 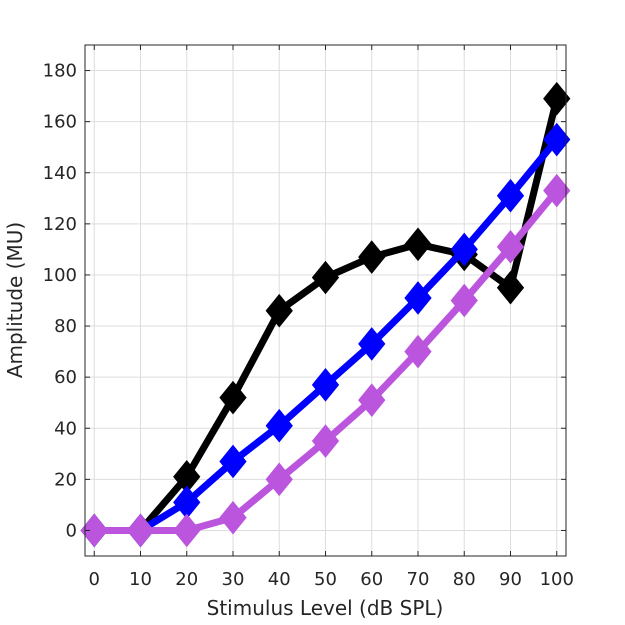 What do you see at coordinates (65, 326) in the screenshot?
I see `y-tick-label: 80` at bounding box center [65, 326].